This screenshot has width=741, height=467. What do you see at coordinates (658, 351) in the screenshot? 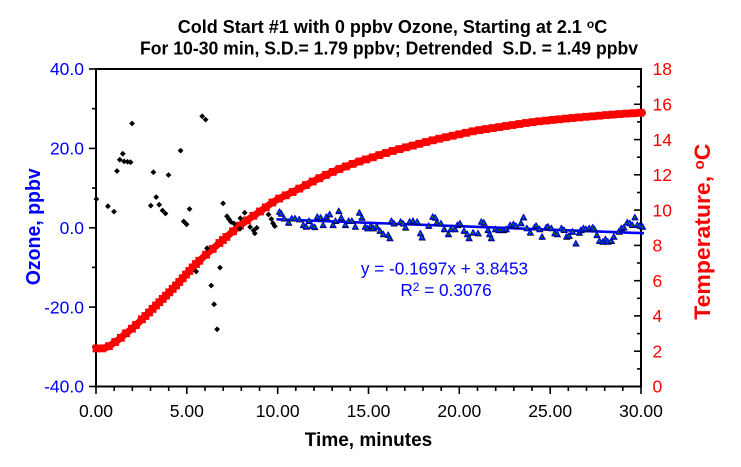
I see `svg-text: 2` at bounding box center [658, 351].